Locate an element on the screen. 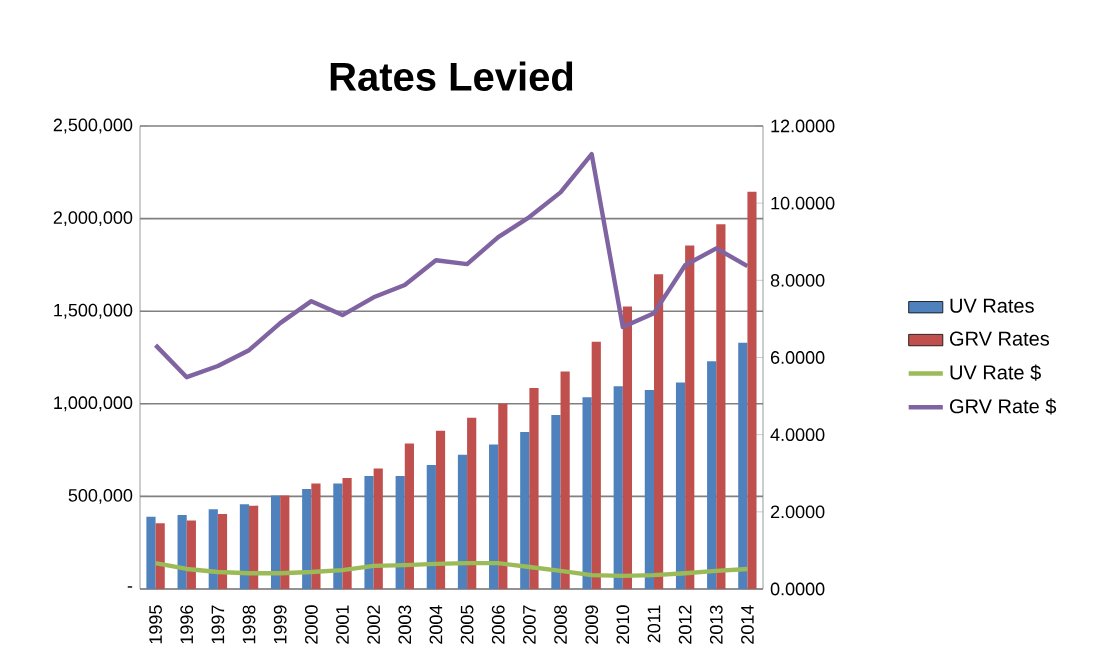 This screenshot has height=655, width=1096. y-tick-label: 2,500,000 is located at coordinates (93, 126).